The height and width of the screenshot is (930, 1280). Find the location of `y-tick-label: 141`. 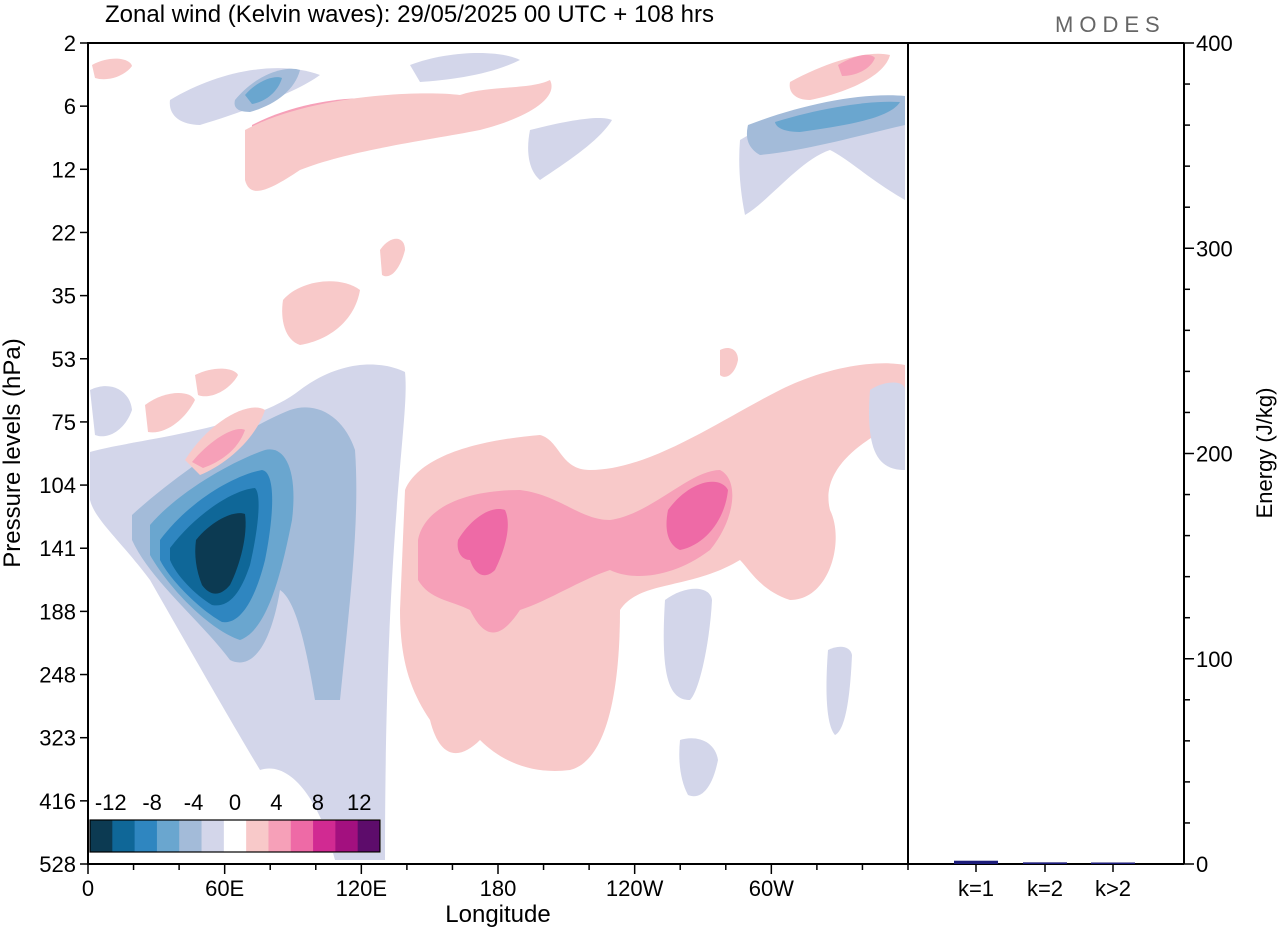

y-tick-label: 141 is located at coordinates (57, 548).